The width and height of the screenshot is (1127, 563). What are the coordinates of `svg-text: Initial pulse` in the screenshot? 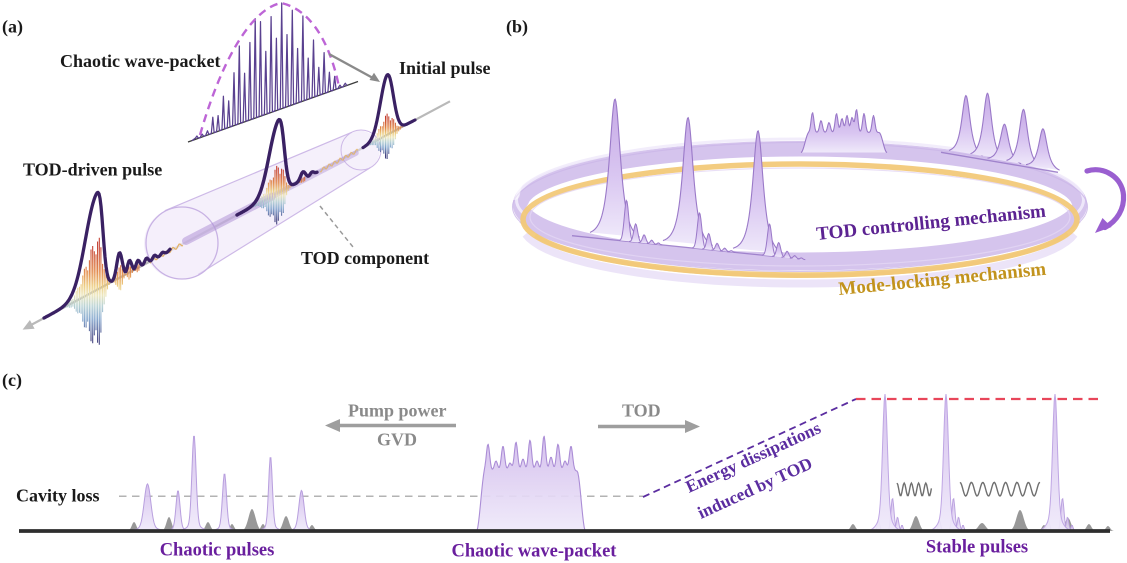 It's located at (445, 68).